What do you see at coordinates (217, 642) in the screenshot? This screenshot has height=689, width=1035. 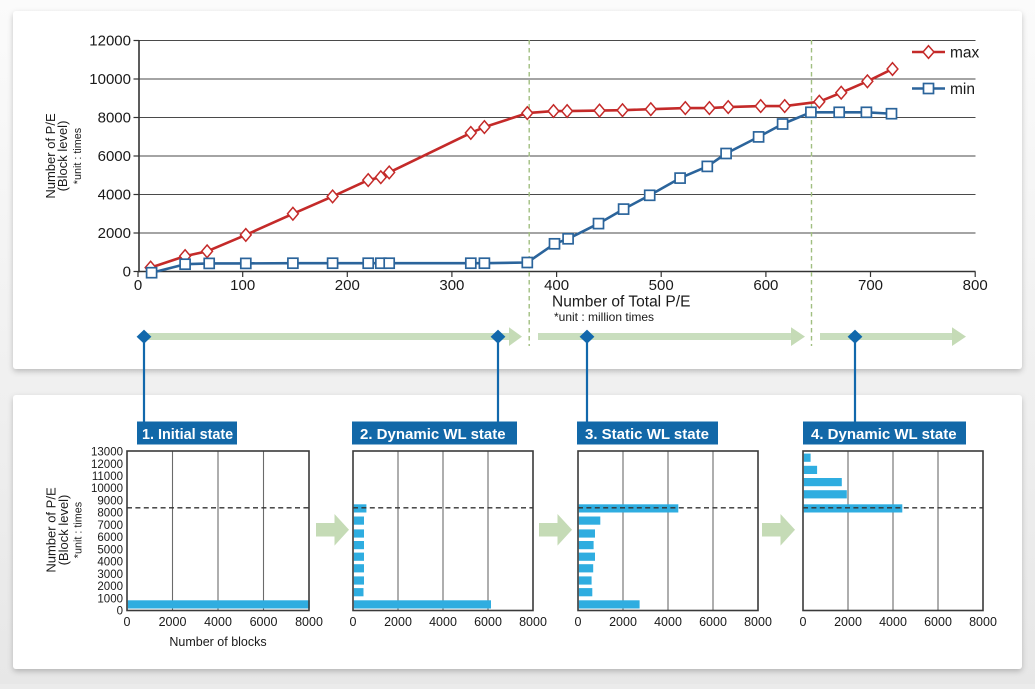 I see `svg-text: Number of blocks` at bounding box center [217, 642].